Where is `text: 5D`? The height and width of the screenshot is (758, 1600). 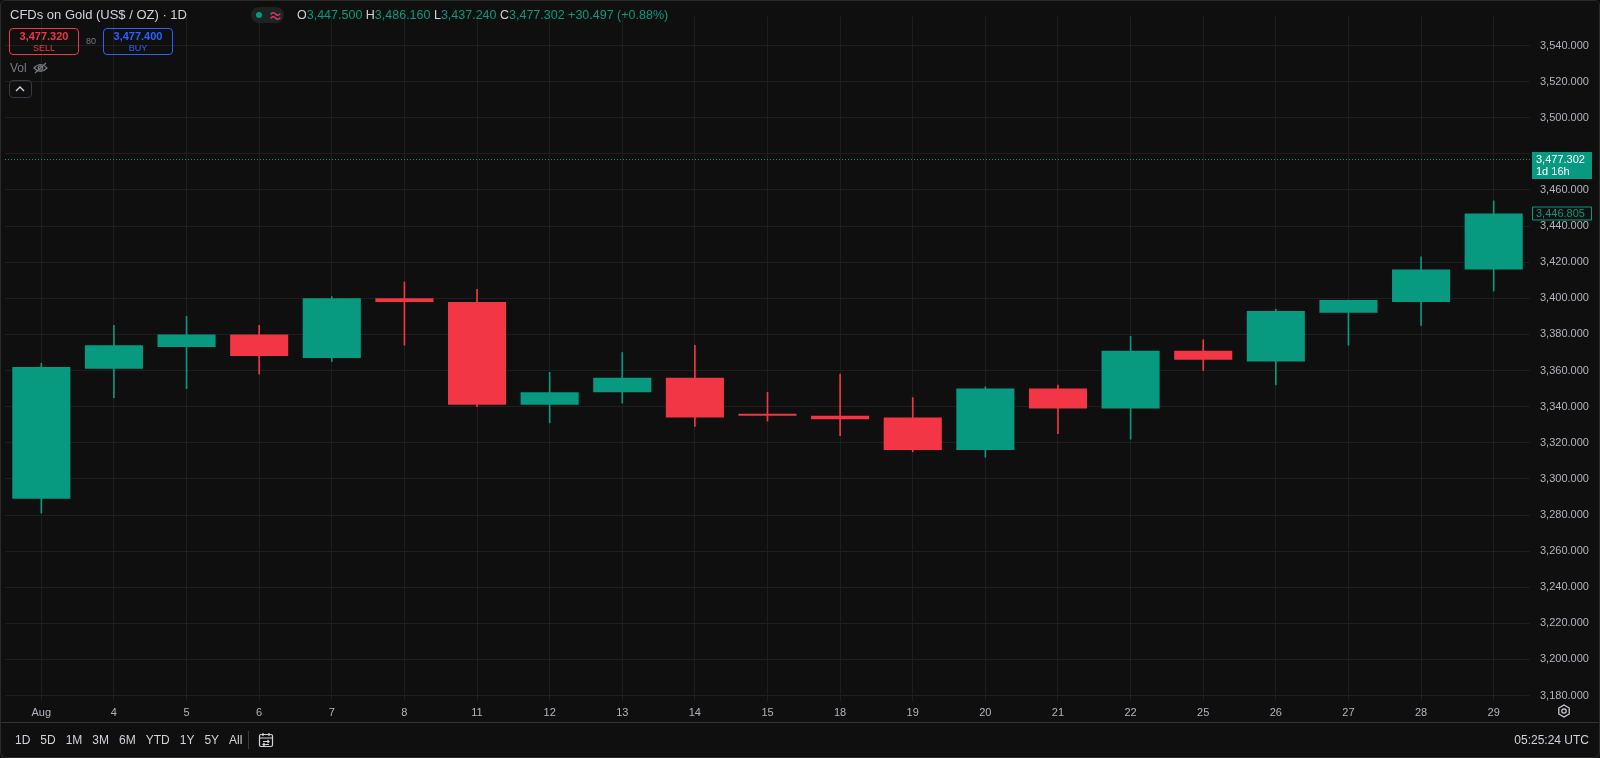
text: 5D is located at coordinates (48, 740).